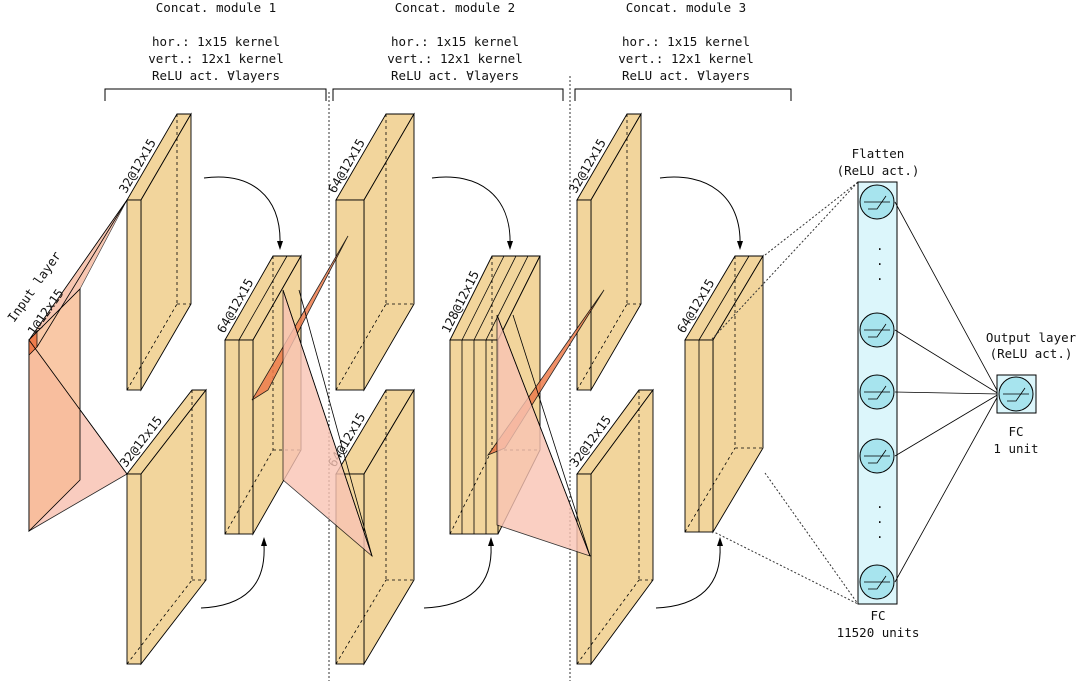  I want to click on fc-connections, so click(947, 392).